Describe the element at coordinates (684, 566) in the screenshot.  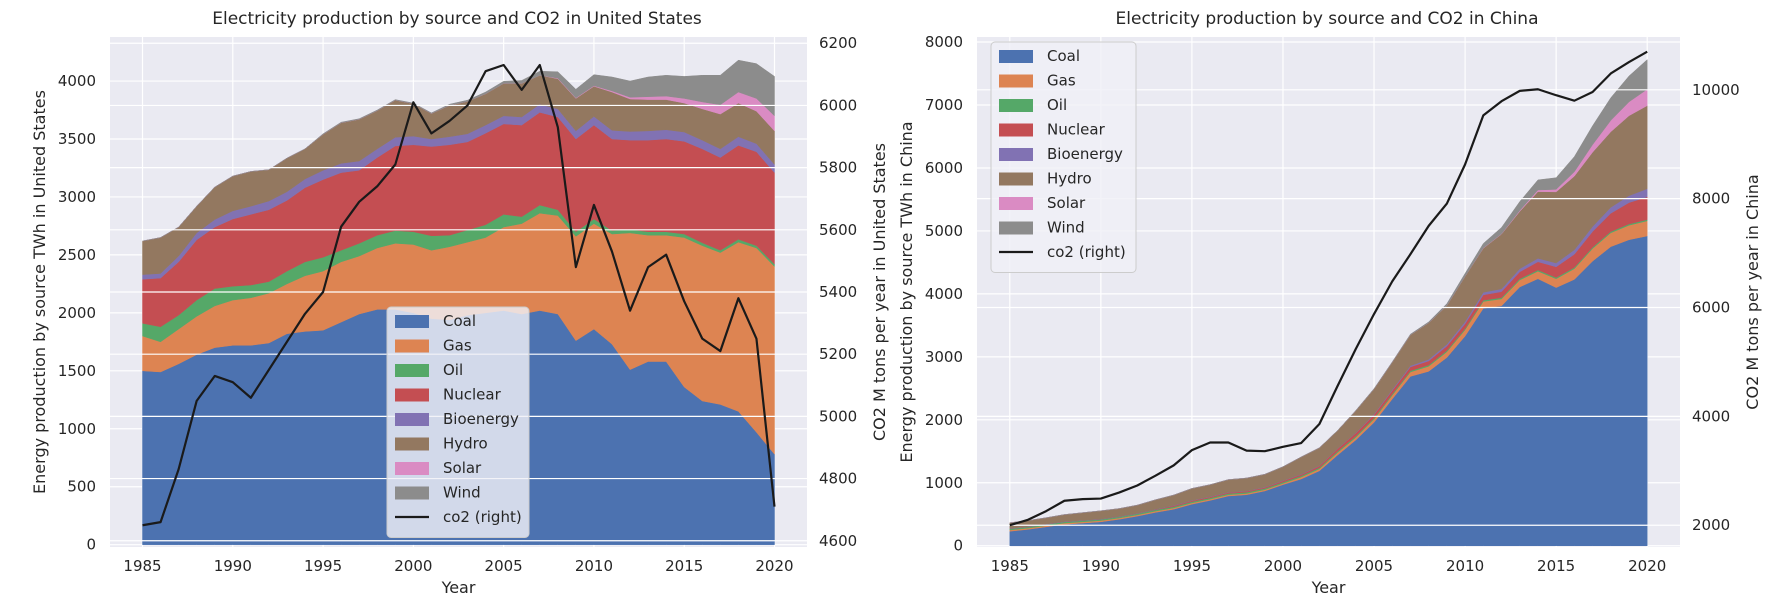
I see `us-xtick-label: 2015` at that location.